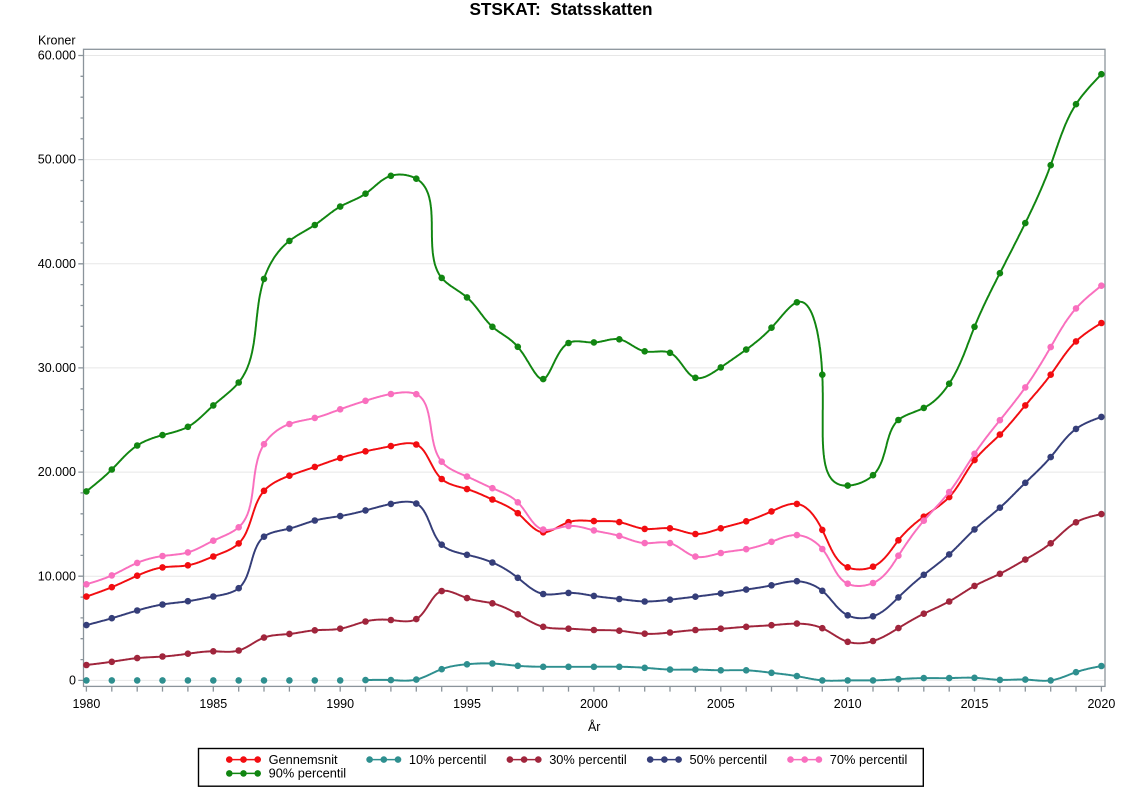 The image size is (1122, 798). I want to click on svg-text: 40.000, so click(57, 264).